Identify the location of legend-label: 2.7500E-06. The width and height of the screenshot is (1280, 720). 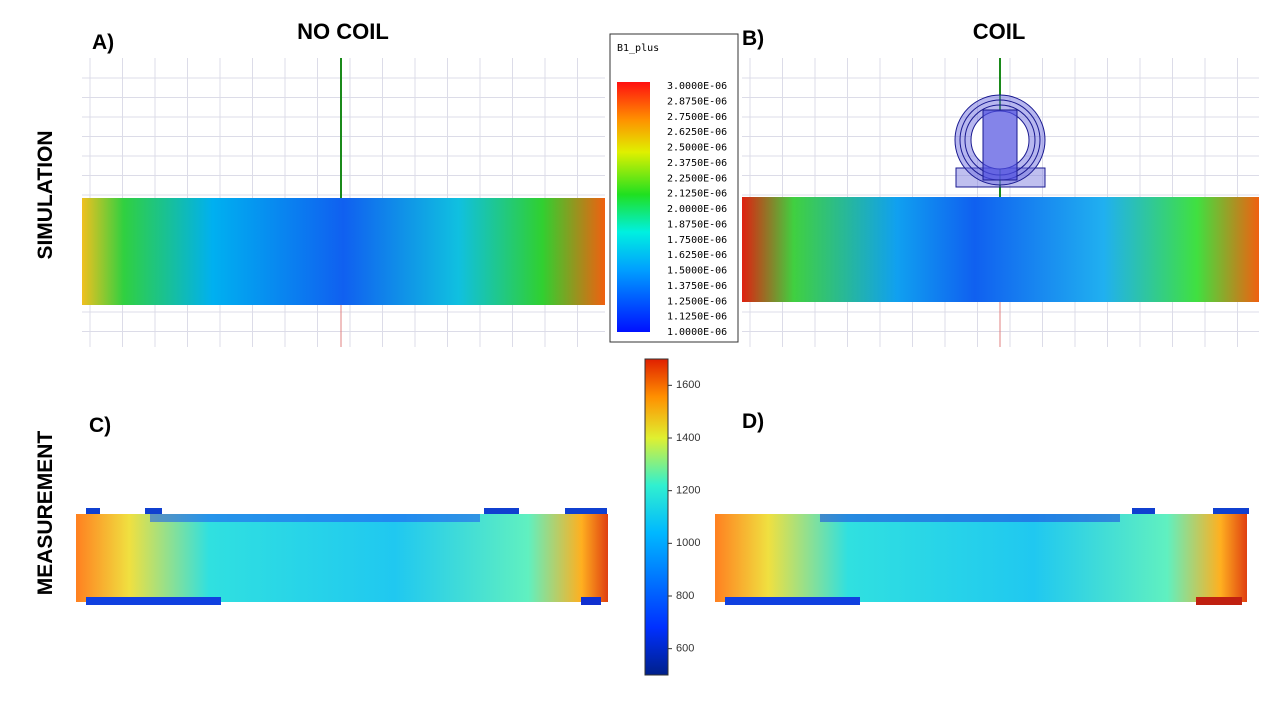
(697, 117).